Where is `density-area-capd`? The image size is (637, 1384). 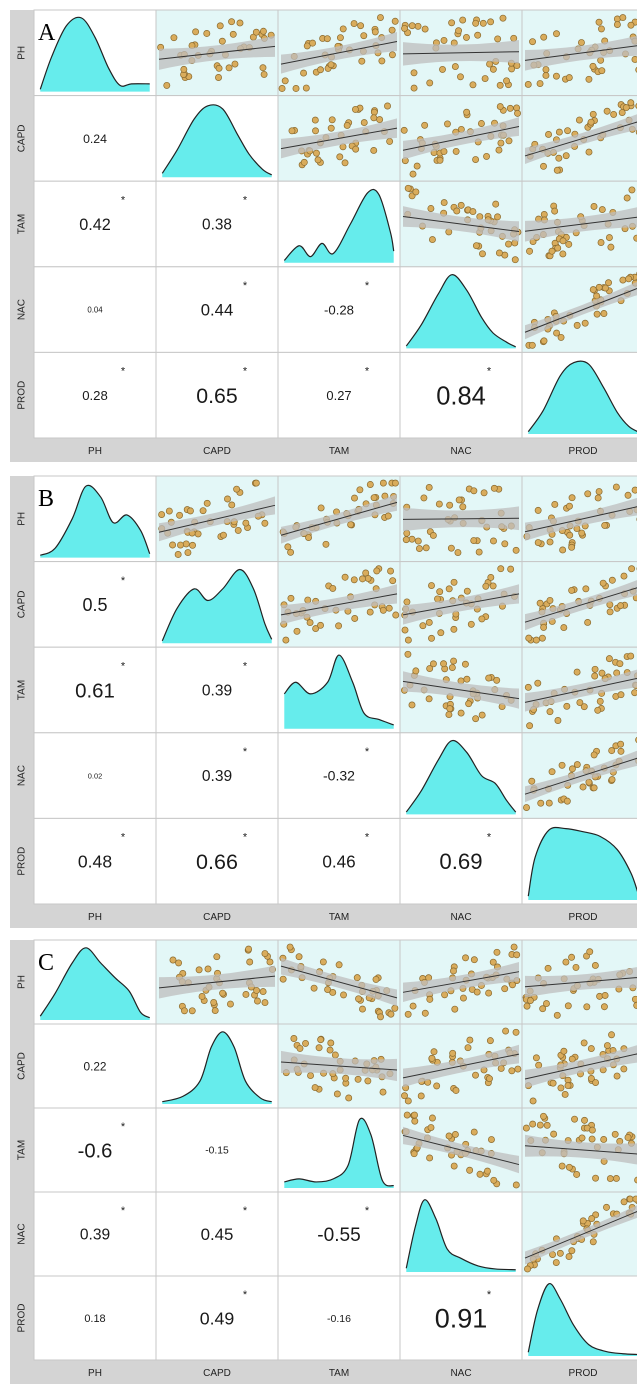 density-area-capd is located at coordinates (217, 1067).